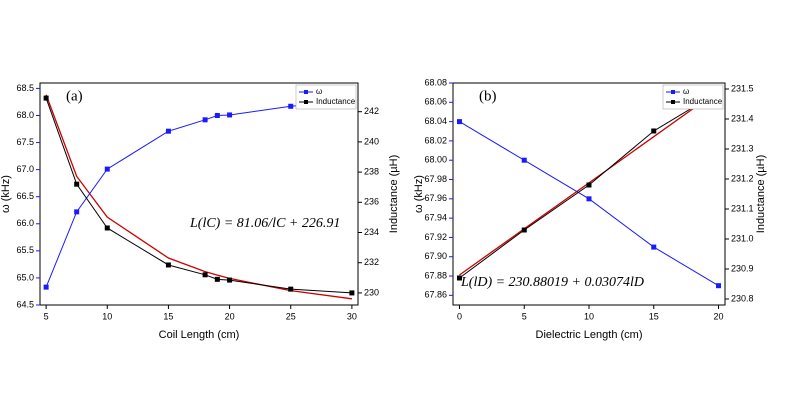  I want to click on y-tick-label: 64.5, so click(25, 304).